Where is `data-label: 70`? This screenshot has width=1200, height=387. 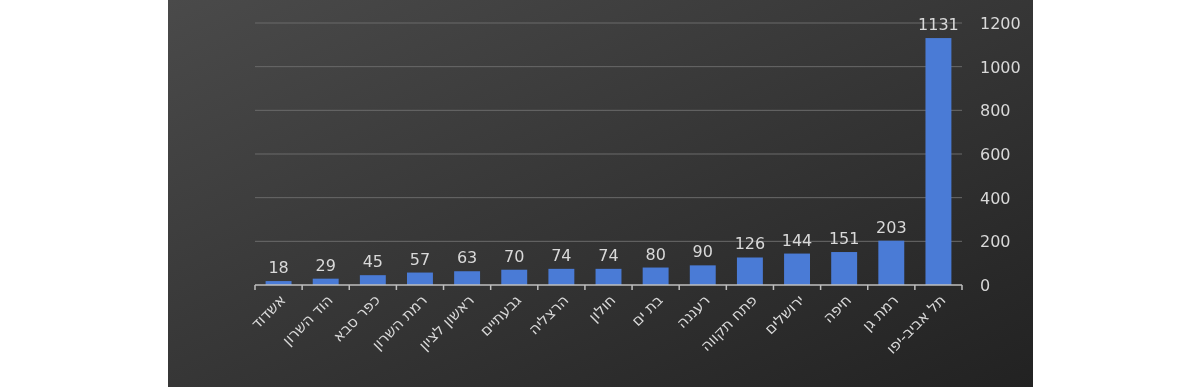
data-label: 70 is located at coordinates (514, 256).